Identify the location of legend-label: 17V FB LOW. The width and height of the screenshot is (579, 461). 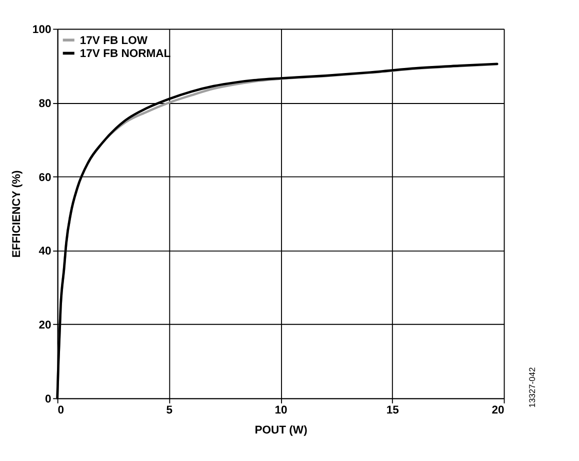
(114, 40).